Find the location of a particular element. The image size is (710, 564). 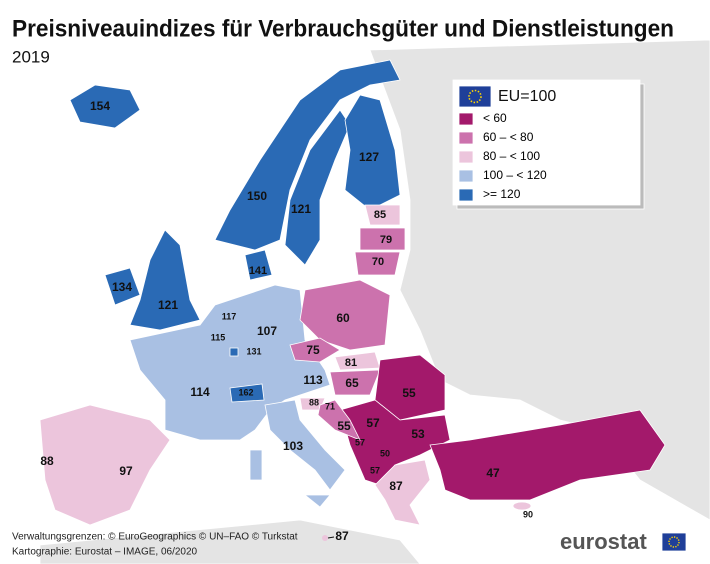

logo-flag is located at coordinates (674, 542).